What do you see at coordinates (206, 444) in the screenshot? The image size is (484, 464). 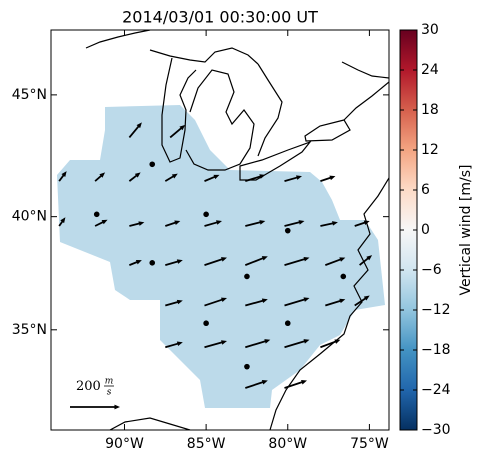 I see `x-tick-label: 85°W` at bounding box center [206, 444].